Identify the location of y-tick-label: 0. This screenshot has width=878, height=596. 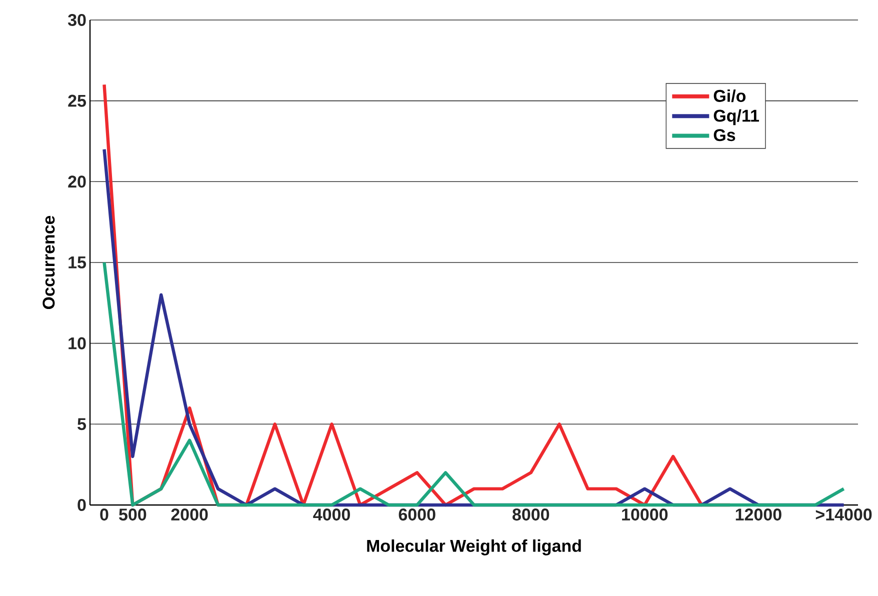
(82, 505).